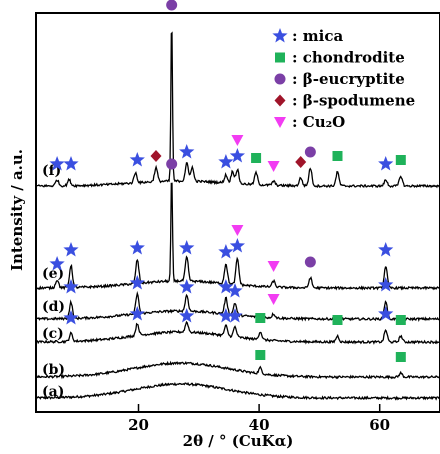  I want to click on legend-eucryptite-label: : β-eucryptite, so click(348, 79).